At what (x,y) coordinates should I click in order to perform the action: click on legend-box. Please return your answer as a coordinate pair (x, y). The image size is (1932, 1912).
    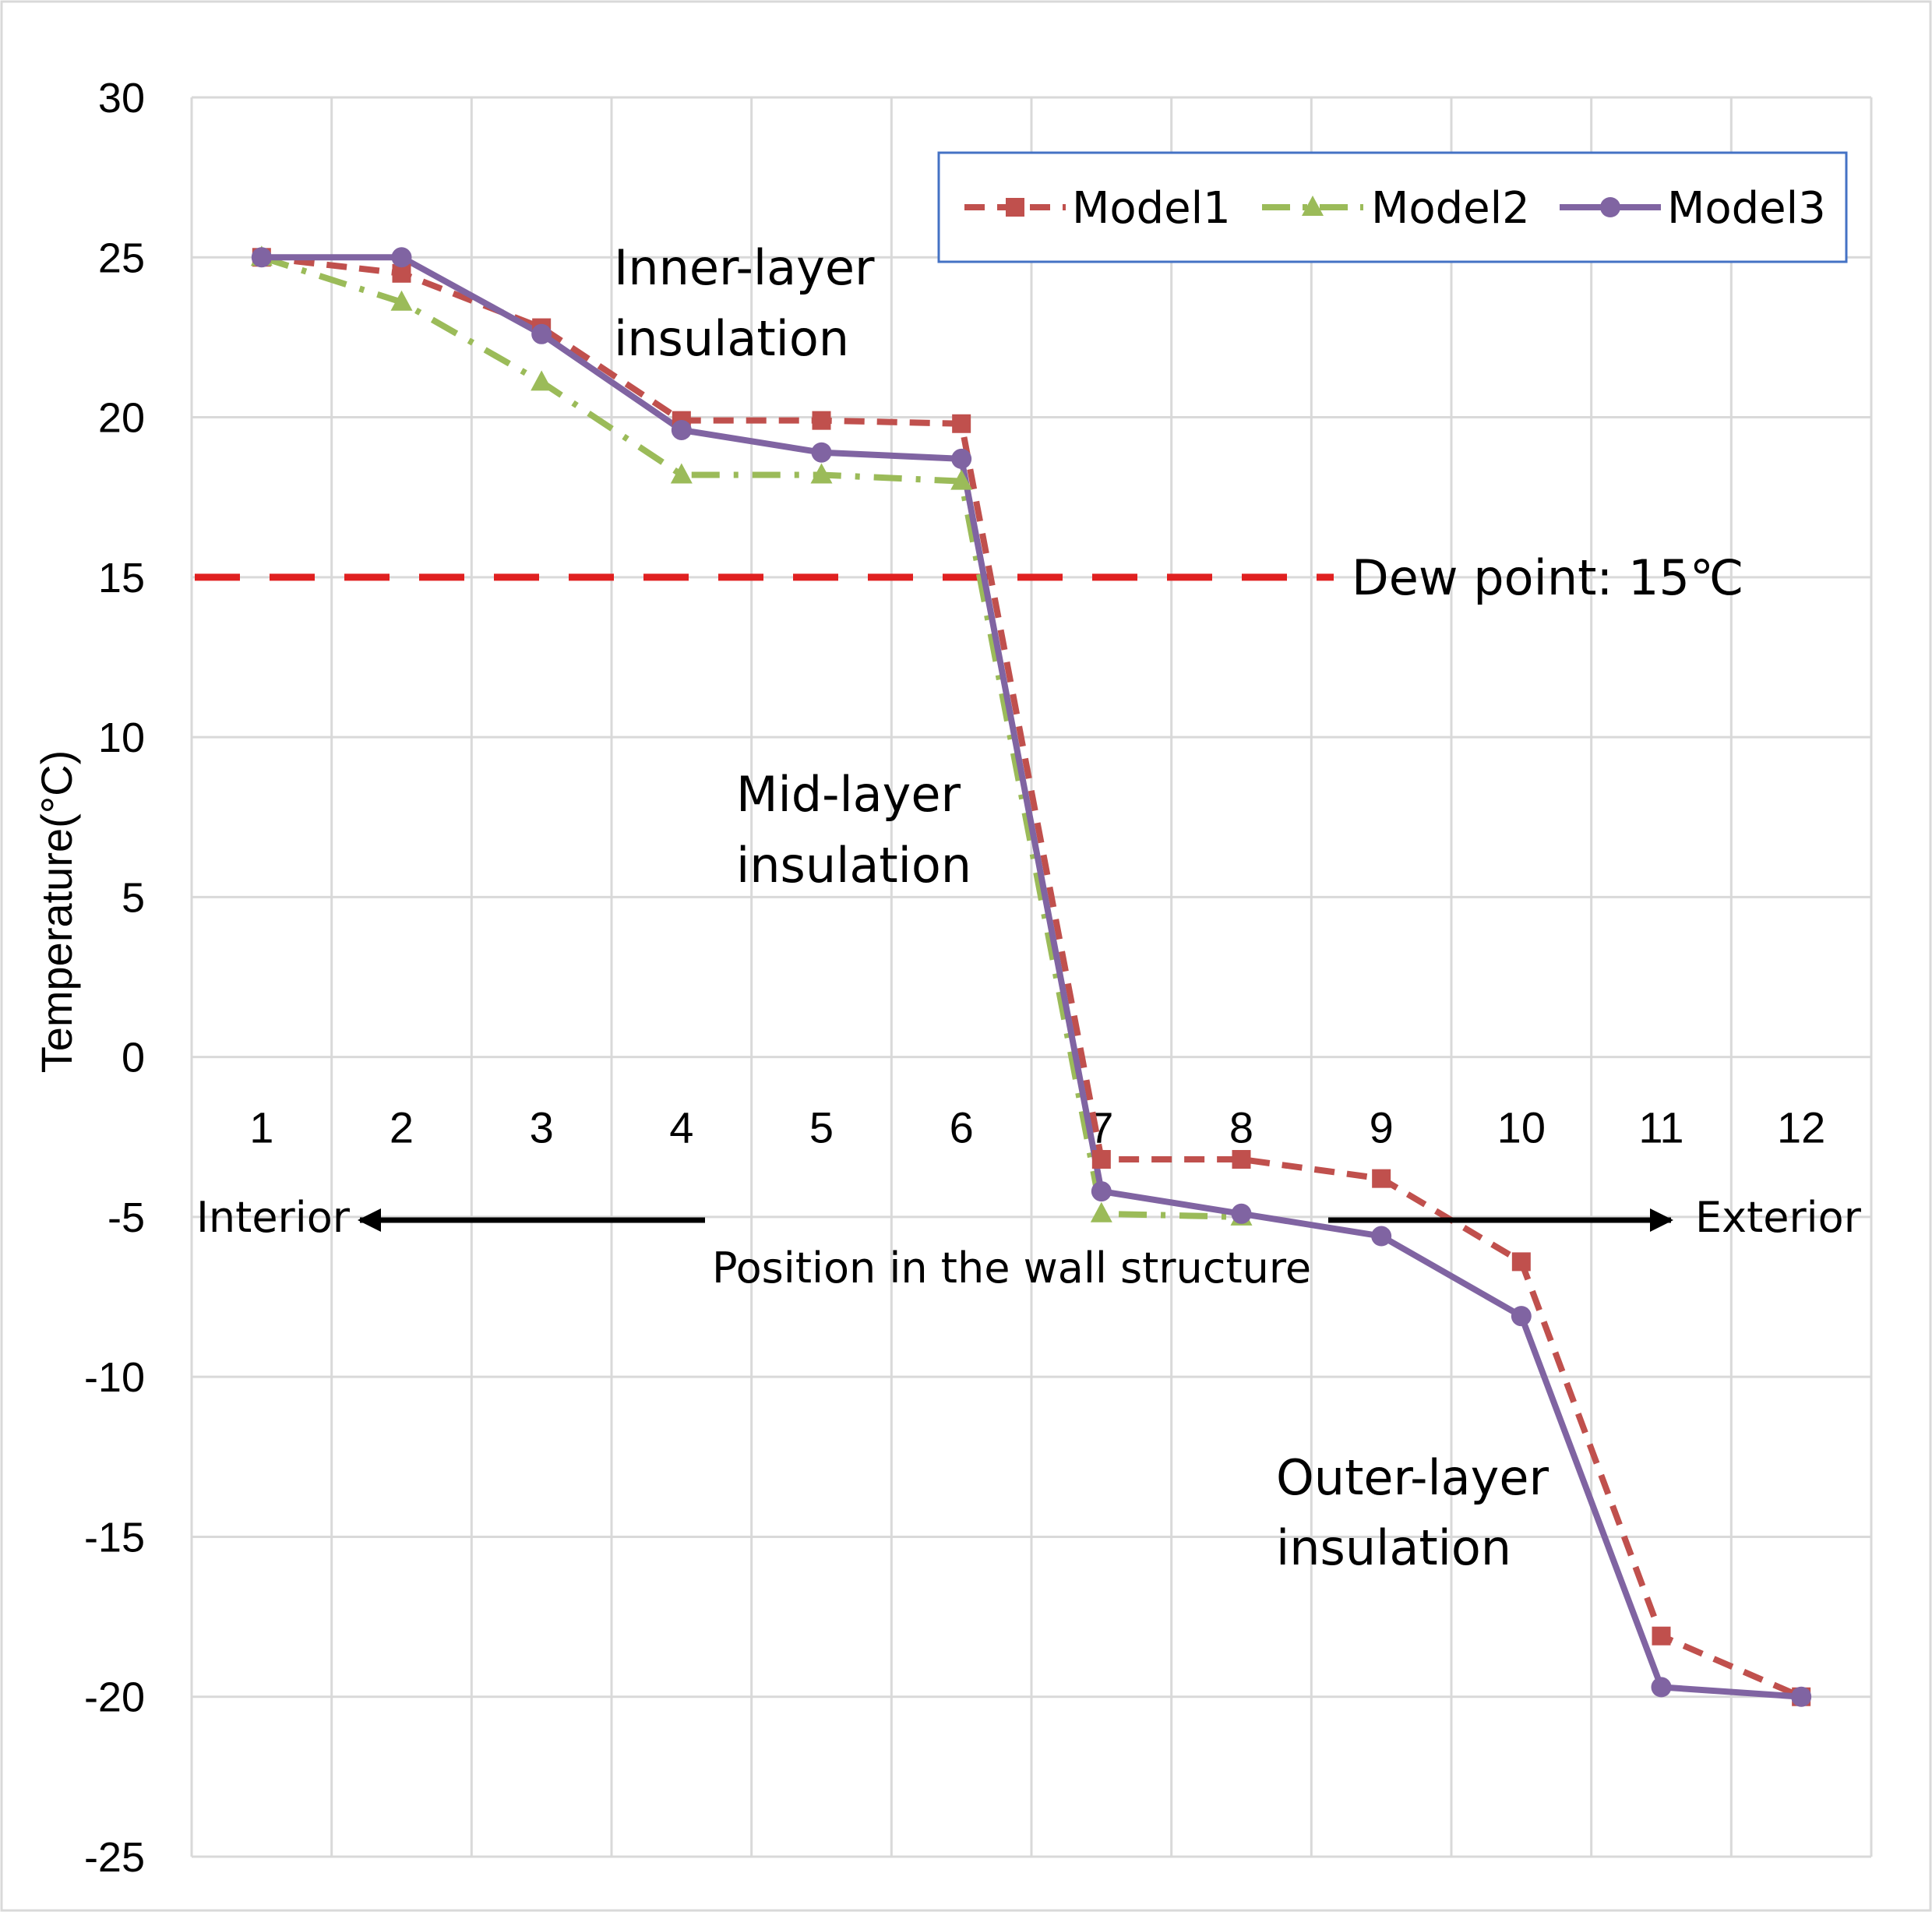
    Looking at the image, I should click on (1392, 207).